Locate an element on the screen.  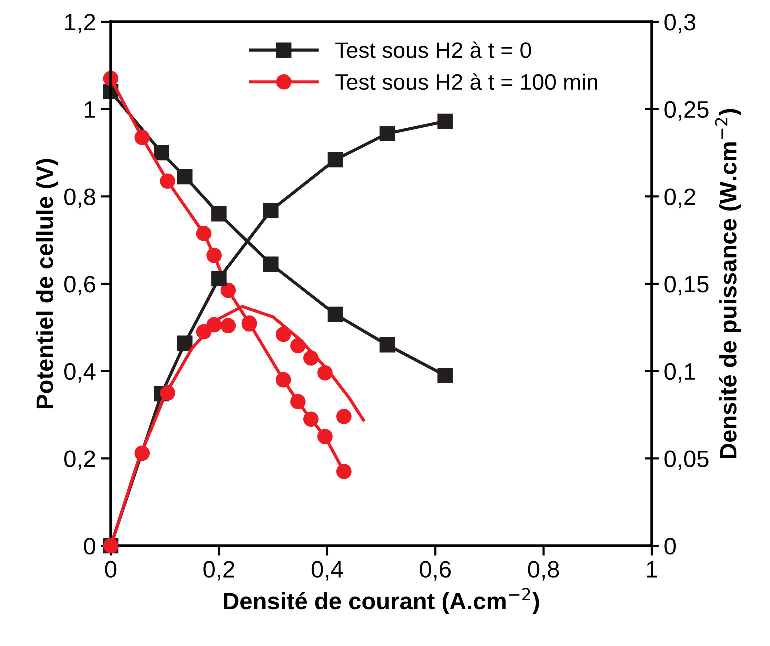
y2-tick-label: 0,2 is located at coordinates (680, 198).